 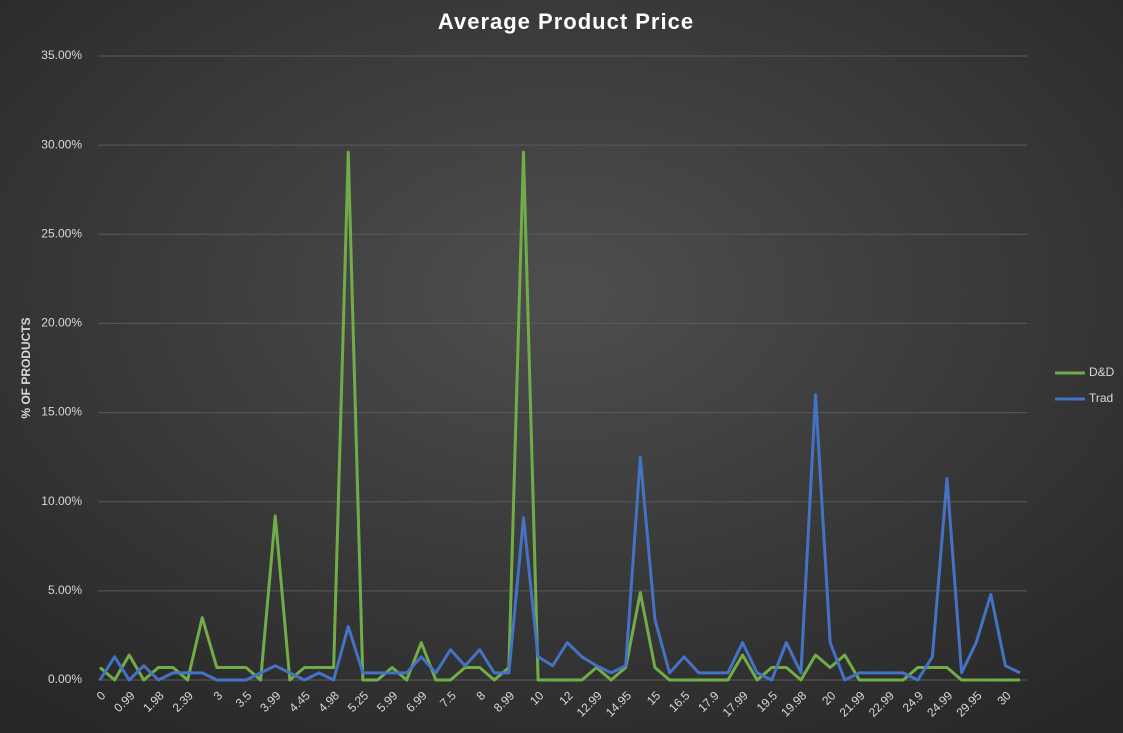 I want to click on y-tick-label: 35.00%, so click(x=61, y=55).